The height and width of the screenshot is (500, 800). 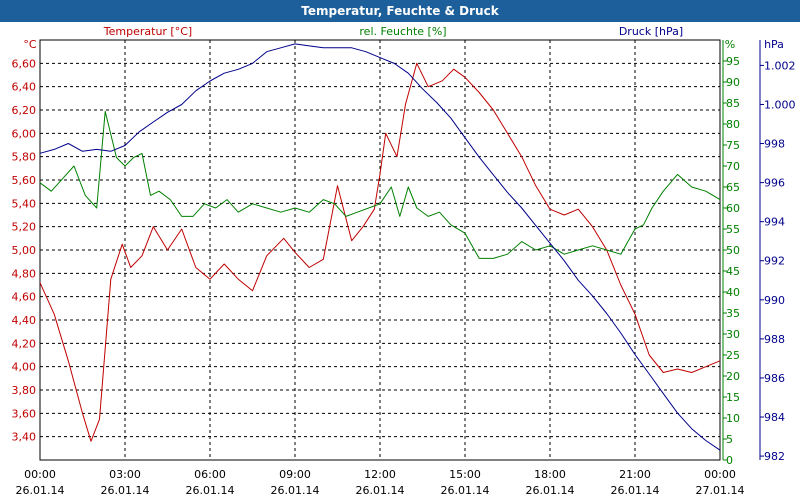 I want to click on humidity-tick-label: 70, so click(x=733, y=166).